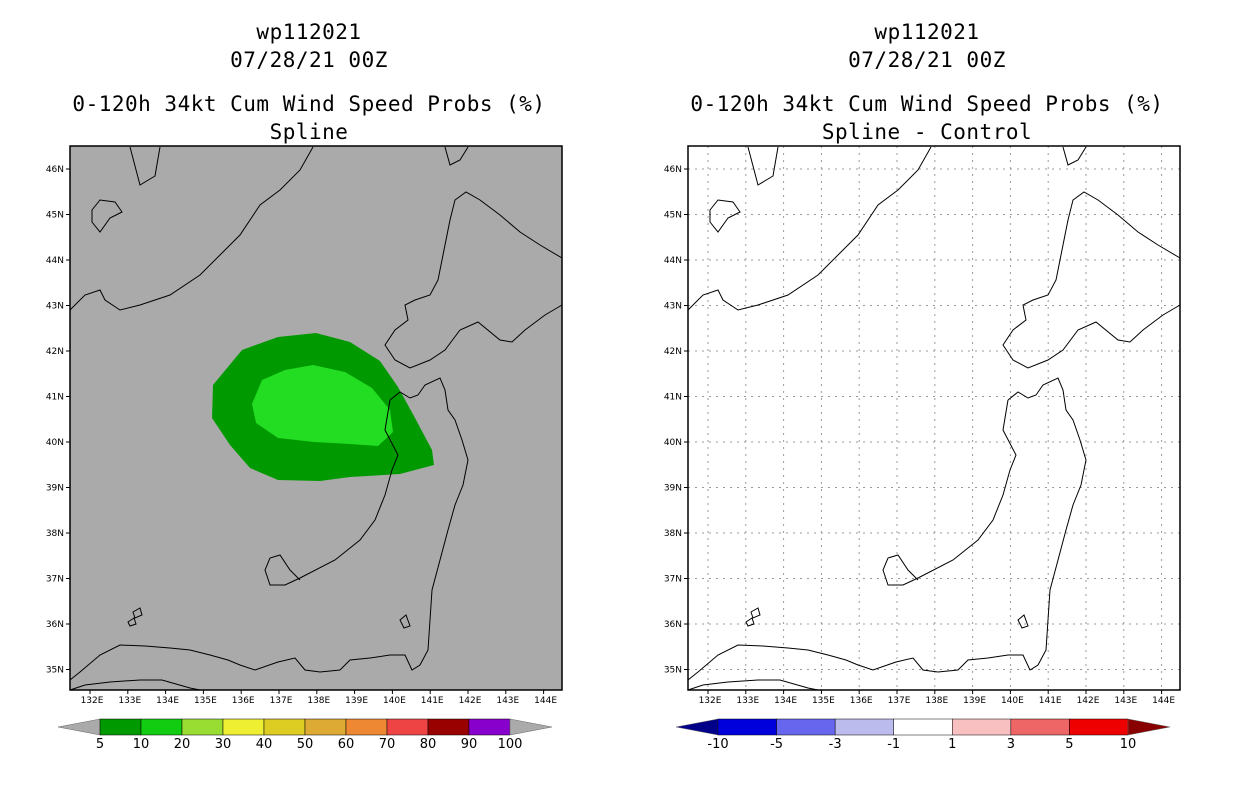 The height and width of the screenshot is (800, 1236). Describe the element at coordinates (927, 132) in the screenshot. I see `subtitle: Spline - Control` at that location.